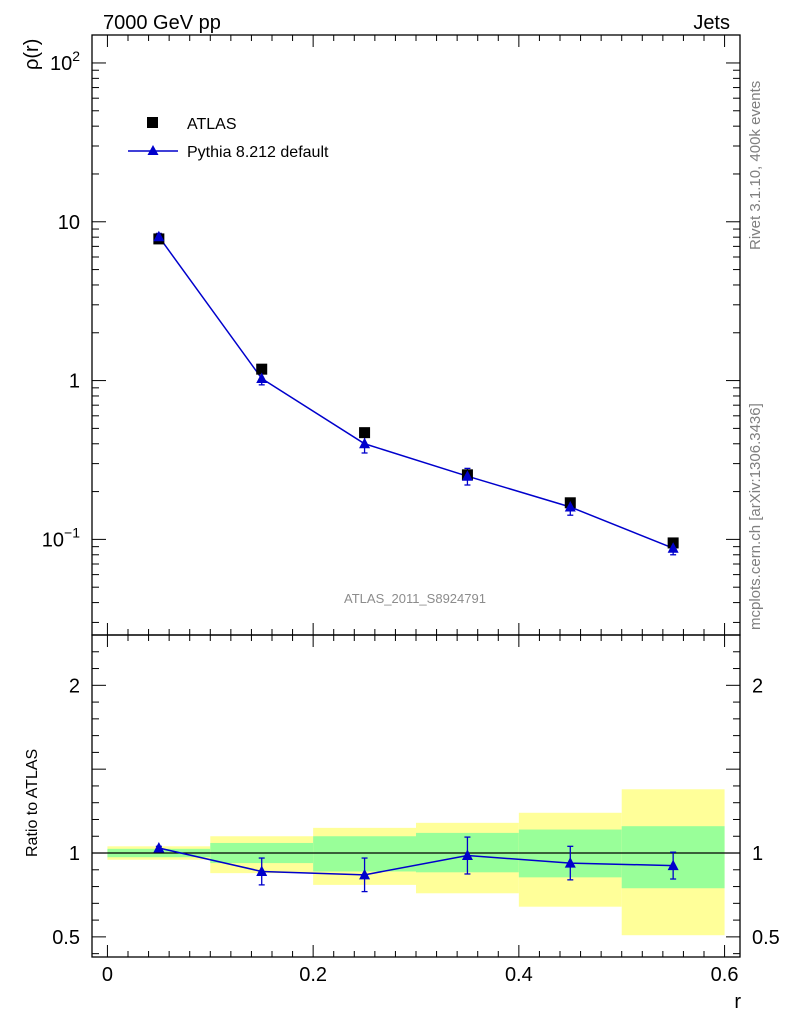 The image size is (786, 1024). I want to click on ratio-uncertainty-bands, so click(416, 862).